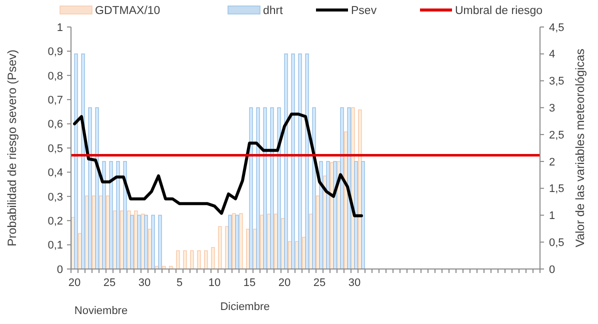 This screenshot has height=324, width=598. Describe the element at coordinates (245, 307) in the screenshot. I see `text: Diciembre` at that location.